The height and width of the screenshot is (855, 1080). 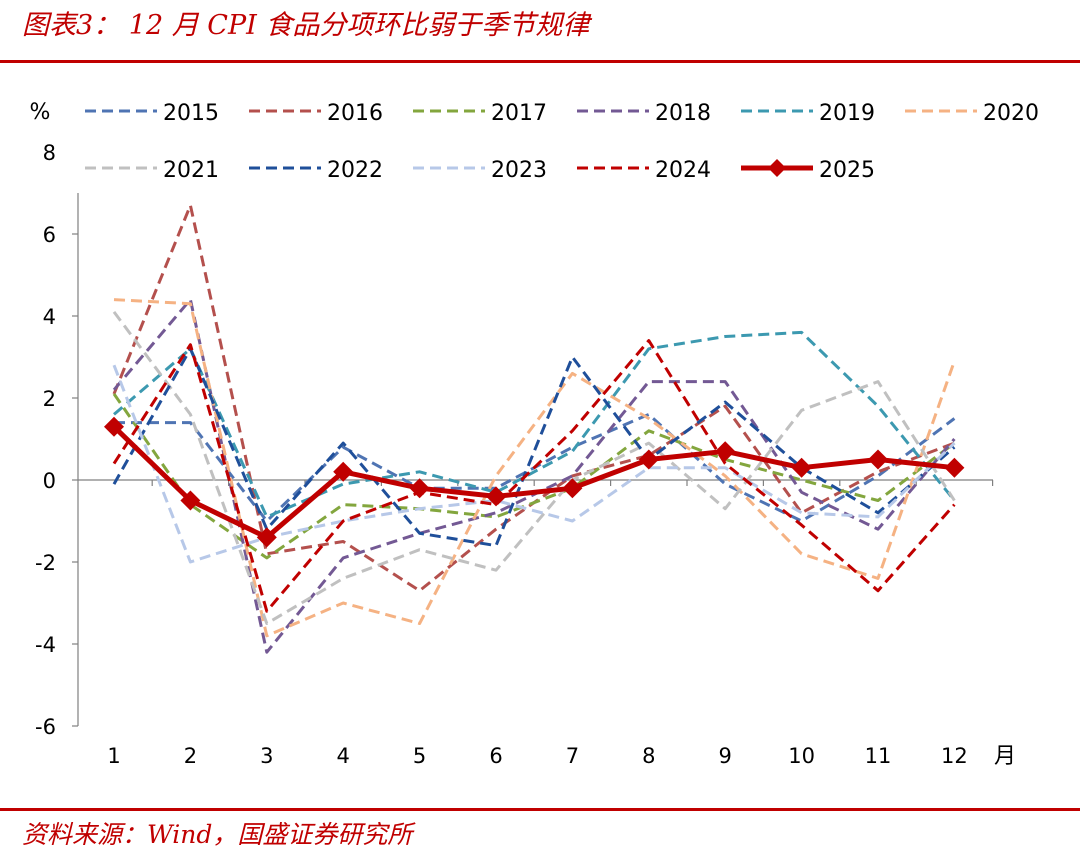 I want to click on legend-item-2025: 2025, so click(x=808, y=170).